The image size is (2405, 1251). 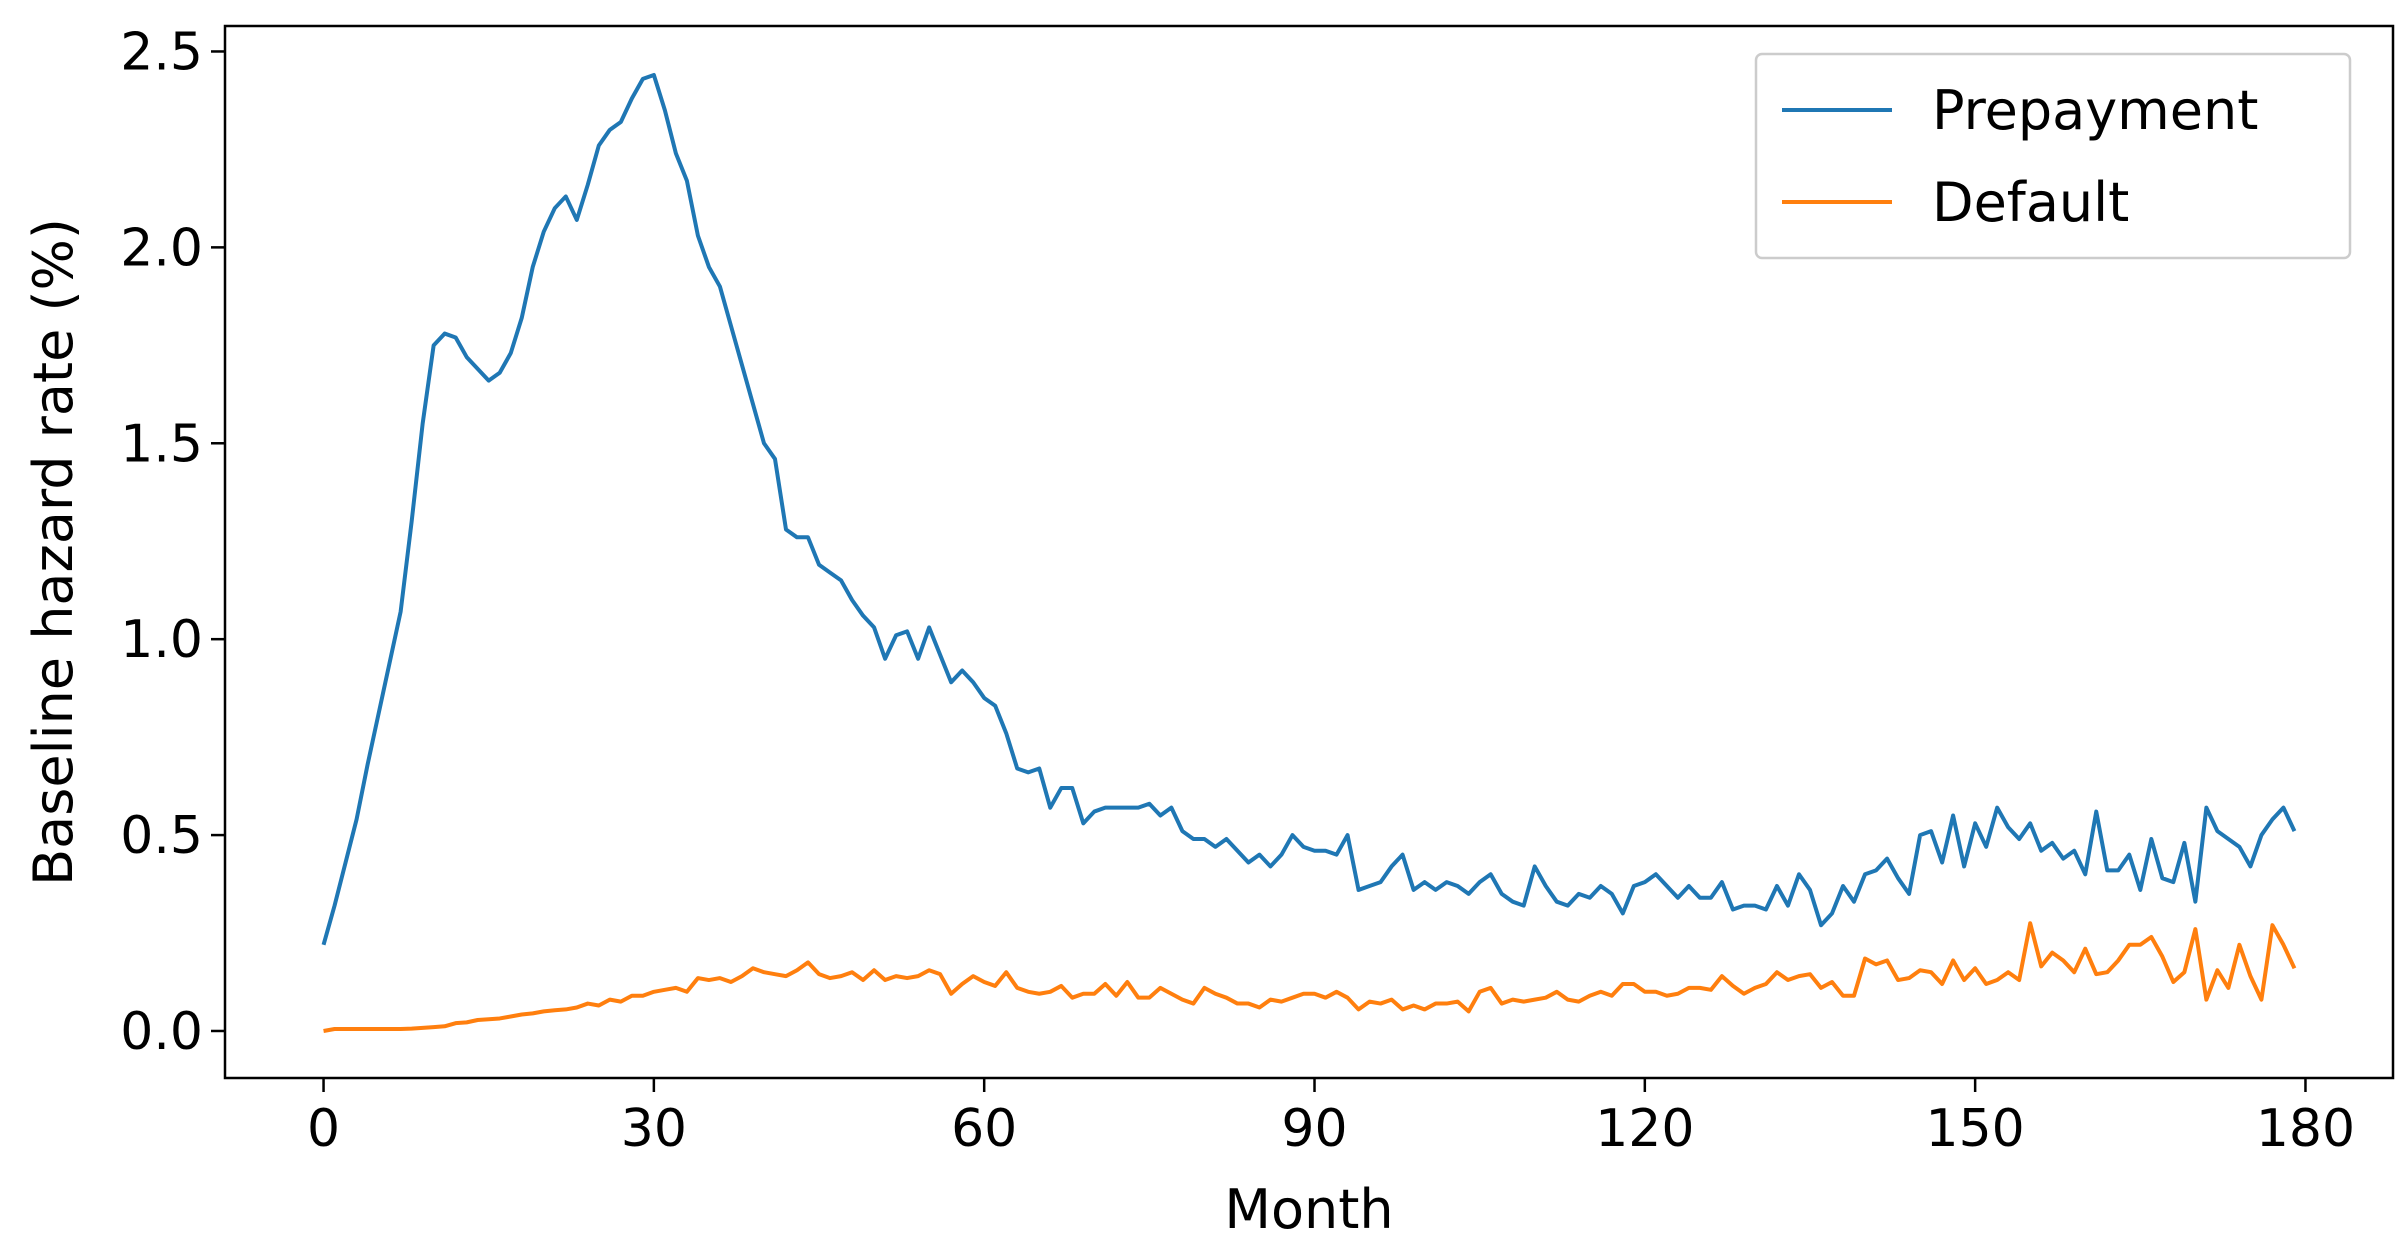 What do you see at coordinates (161, 248) in the screenshot?
I see `y-tick-label: 2.0` at bounding box center [161, 248].